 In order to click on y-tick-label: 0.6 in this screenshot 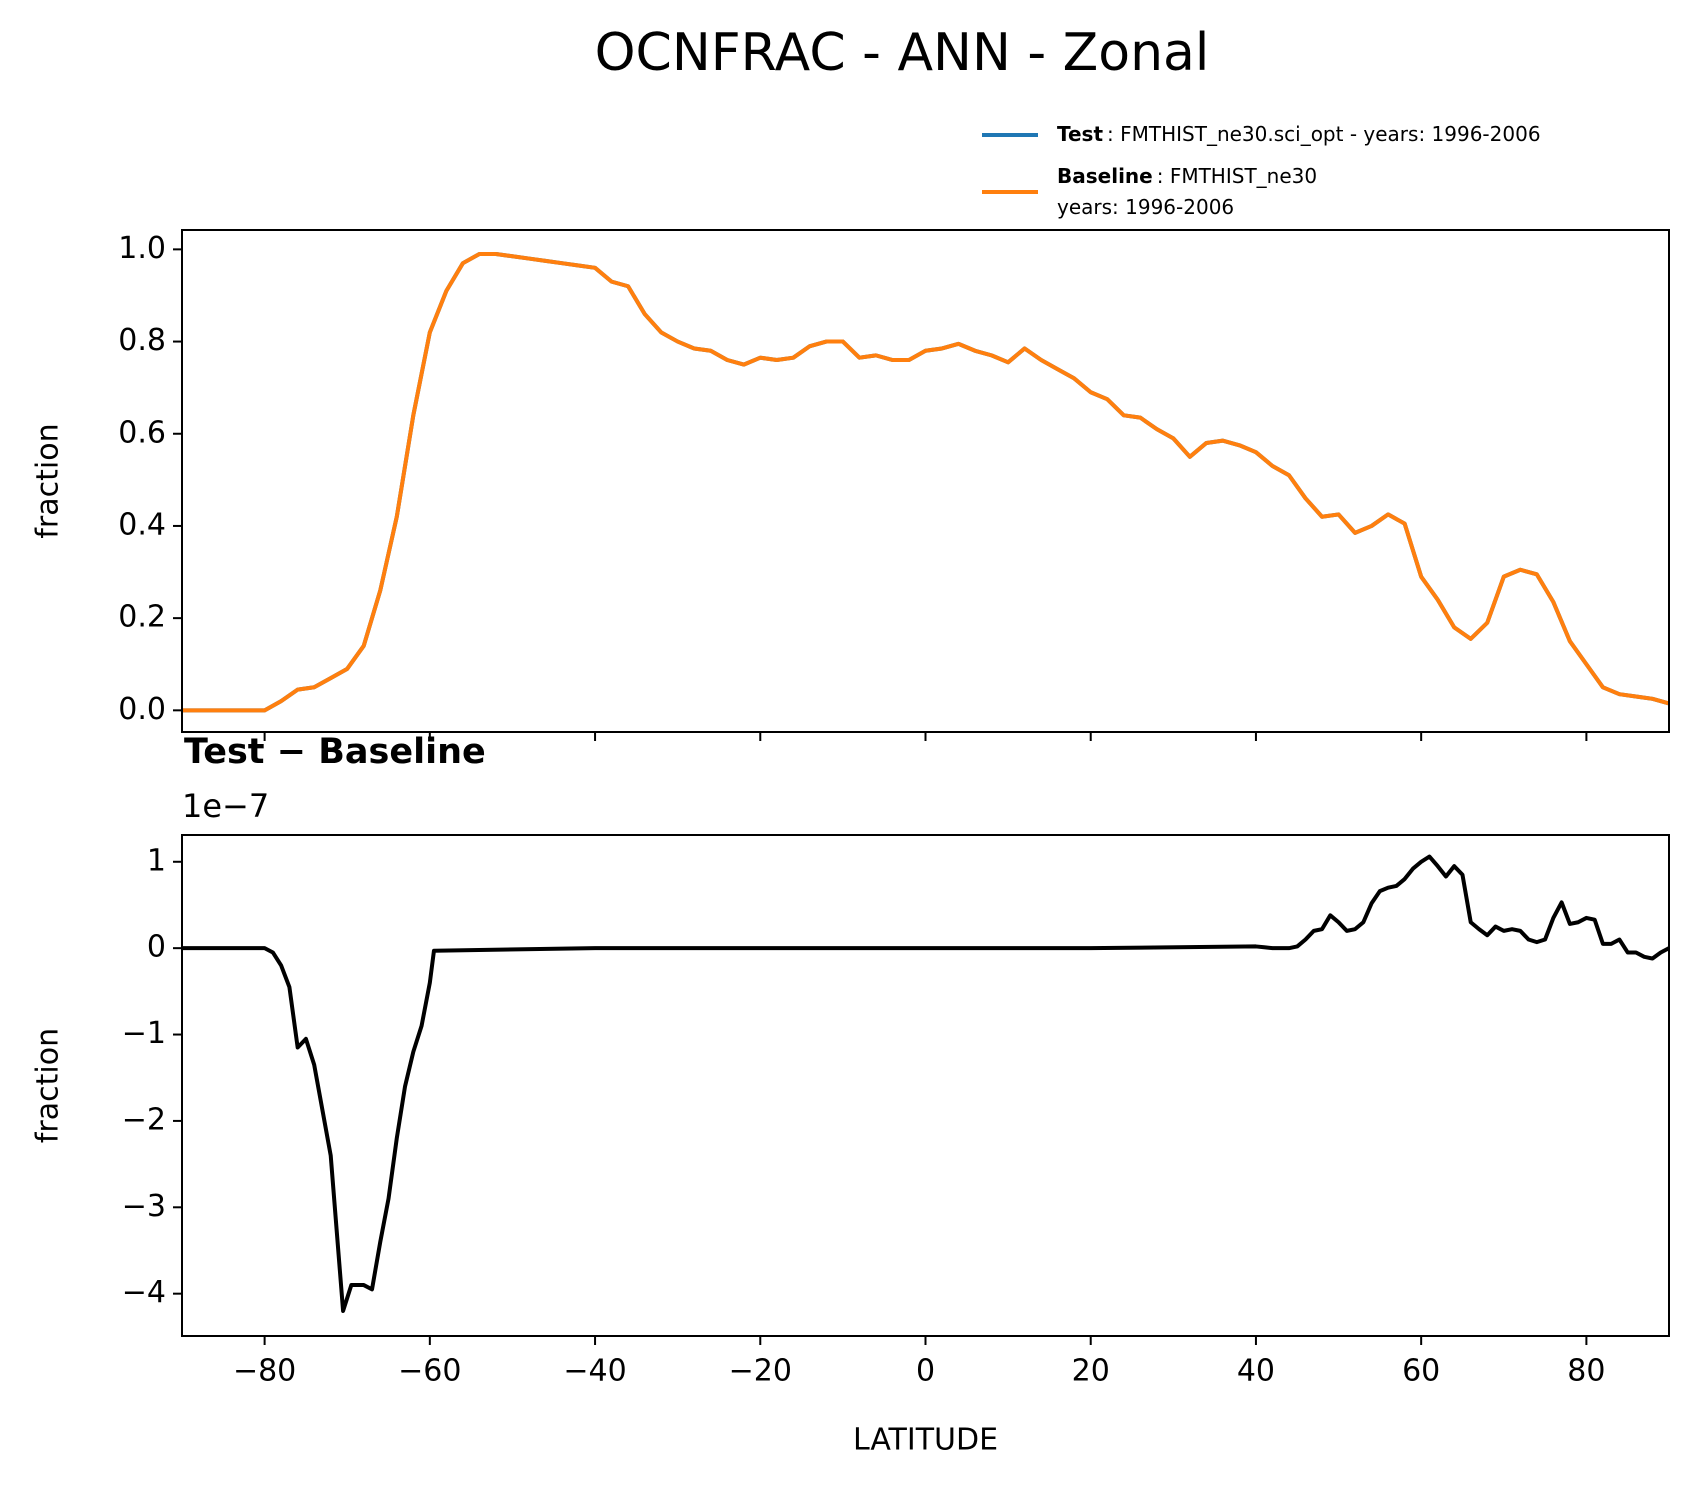, I will do `click(142, 432)`.